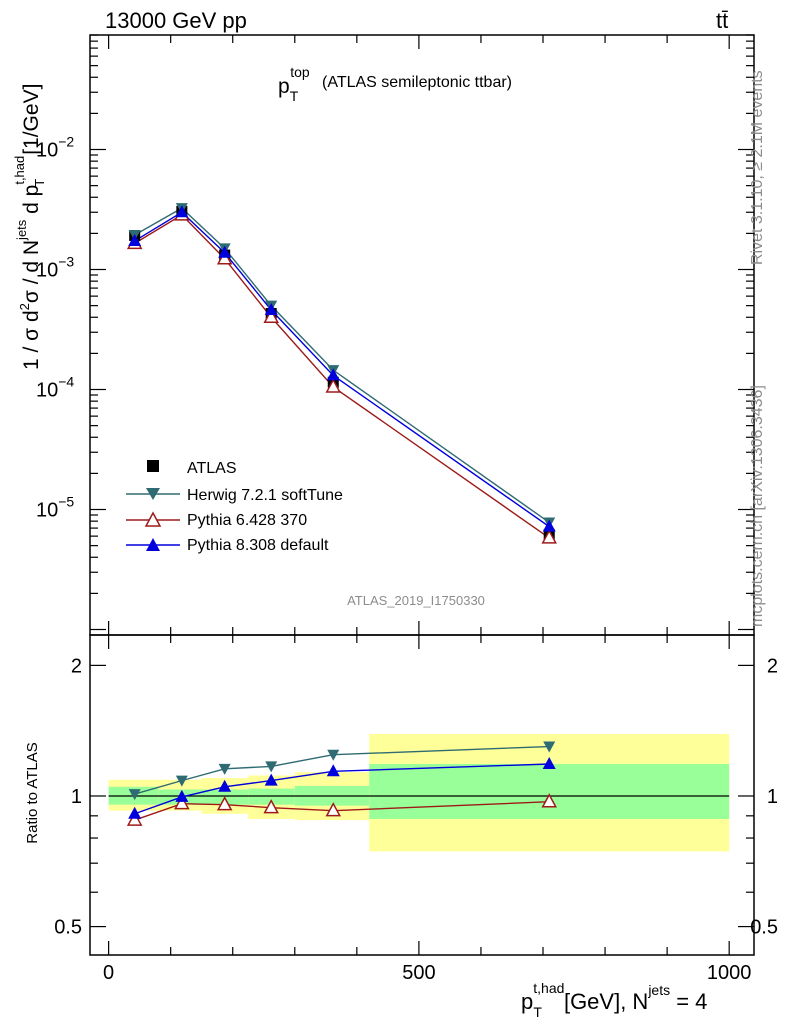  Describe the element at coordinates (212, 468) in the screenshot. I see `legend-label-atlas: ATLAS` at that location.